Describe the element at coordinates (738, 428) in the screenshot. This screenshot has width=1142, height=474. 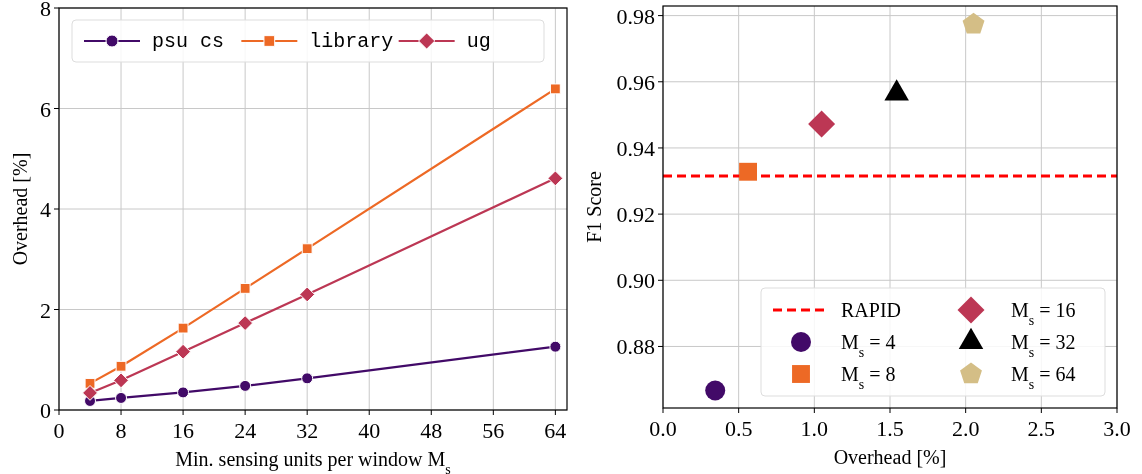
I see `x-tick-label: 0.5` at that location.